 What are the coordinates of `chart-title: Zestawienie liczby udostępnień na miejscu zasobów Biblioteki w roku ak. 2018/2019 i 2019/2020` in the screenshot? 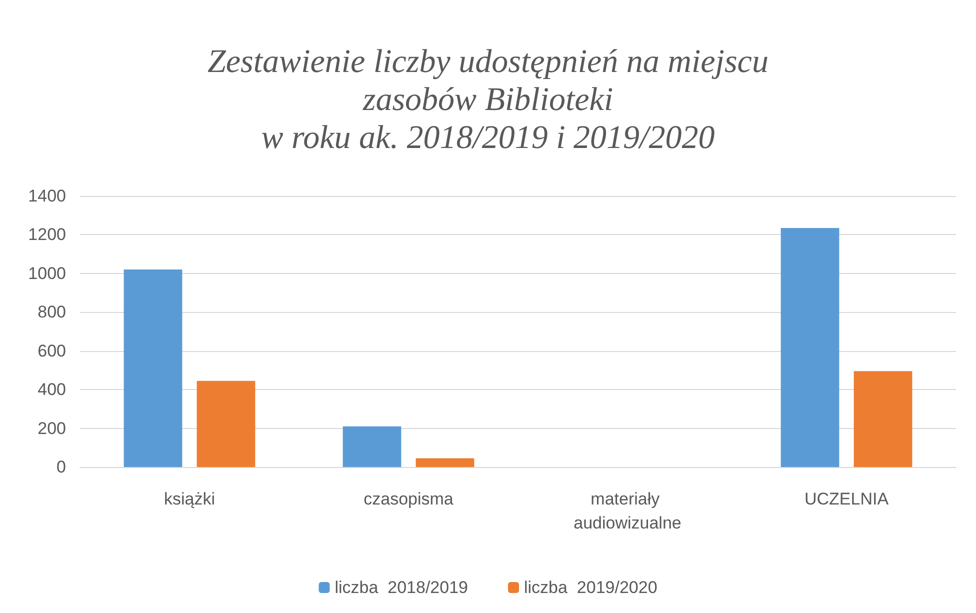 It's located at (488, 100).